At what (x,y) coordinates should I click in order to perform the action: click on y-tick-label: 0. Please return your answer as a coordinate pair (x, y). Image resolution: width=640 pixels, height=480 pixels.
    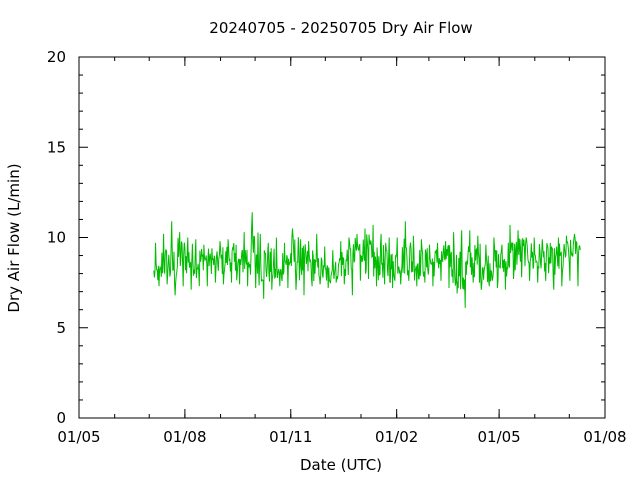
    Looking at the image, I should click on (61, 418).